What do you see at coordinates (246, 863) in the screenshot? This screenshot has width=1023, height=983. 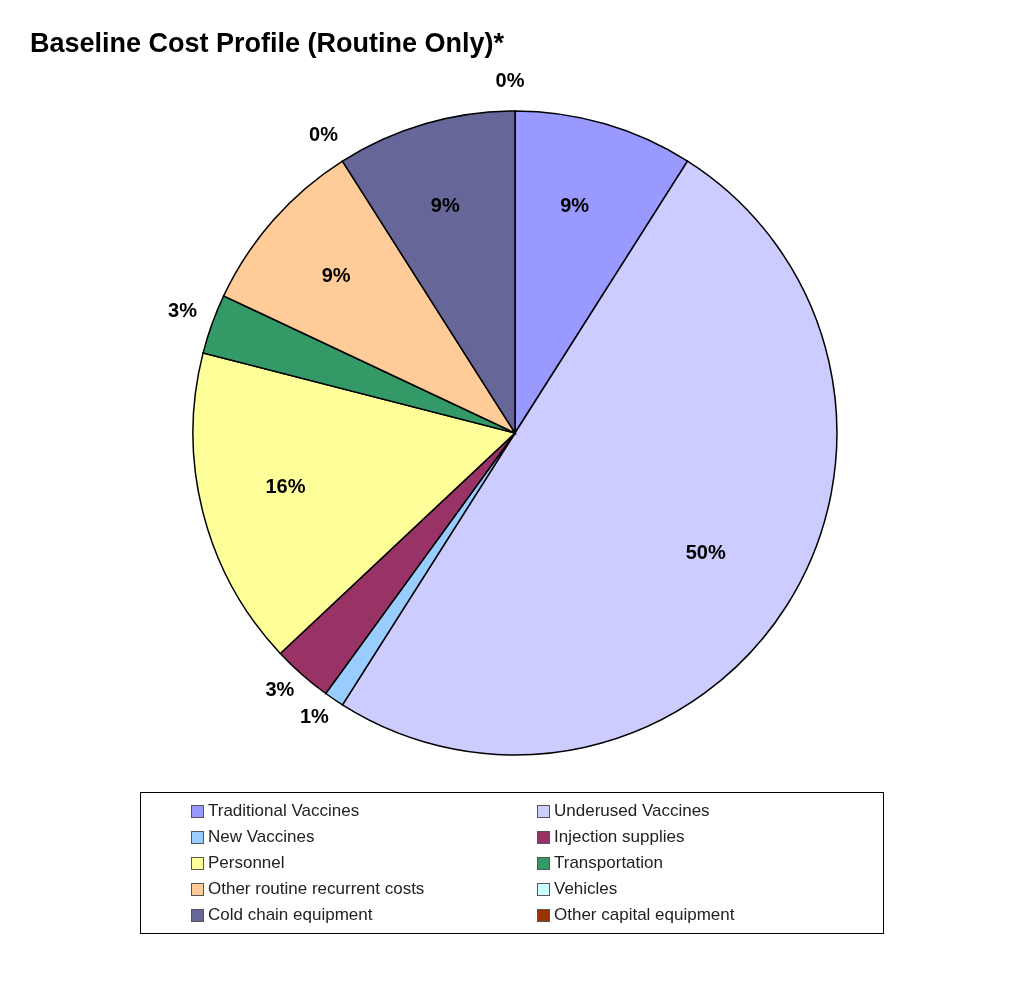 I see `legend-label: Personnel` at bounding box center [246, 863].